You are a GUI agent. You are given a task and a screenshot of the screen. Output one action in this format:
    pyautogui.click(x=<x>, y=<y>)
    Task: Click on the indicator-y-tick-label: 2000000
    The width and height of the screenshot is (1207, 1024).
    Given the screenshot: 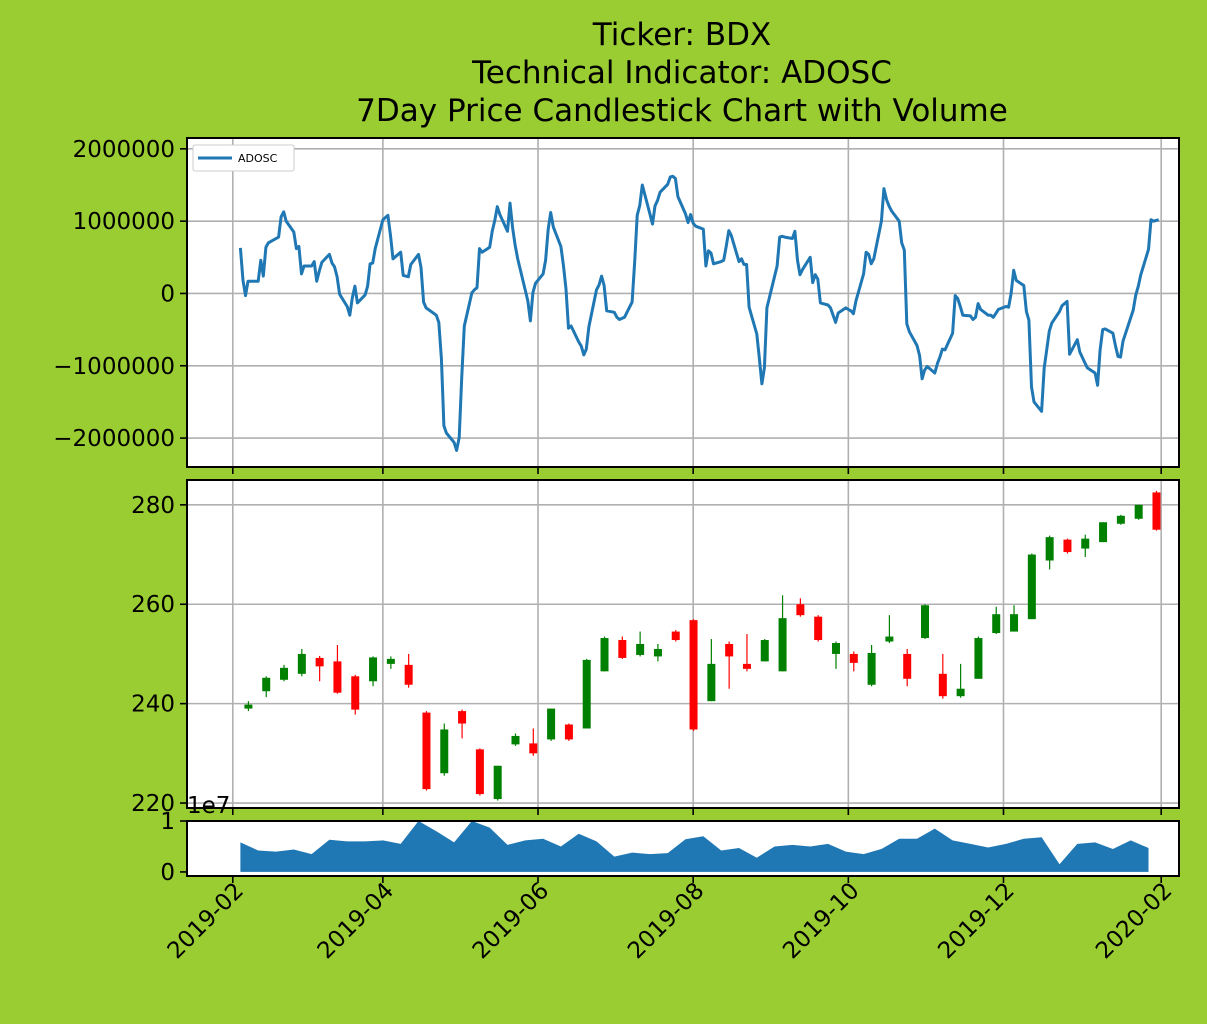 What is the action you would take?
    pyautogui.click(x=124, y=150)
    